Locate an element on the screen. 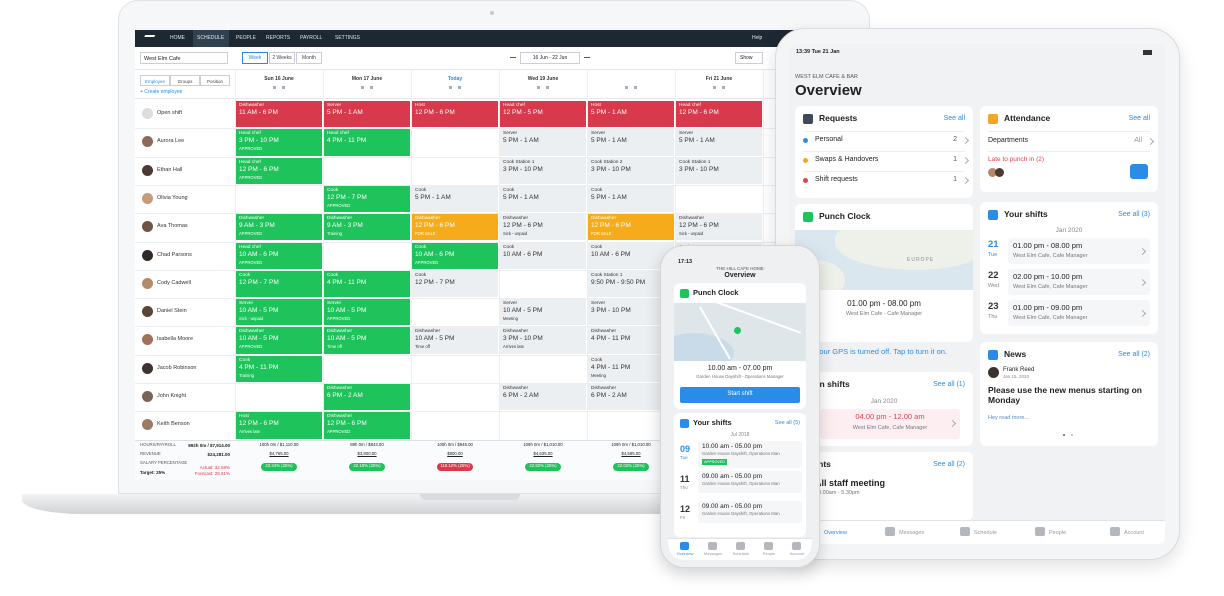  view-button: Month is located at coordinates (309, 58).